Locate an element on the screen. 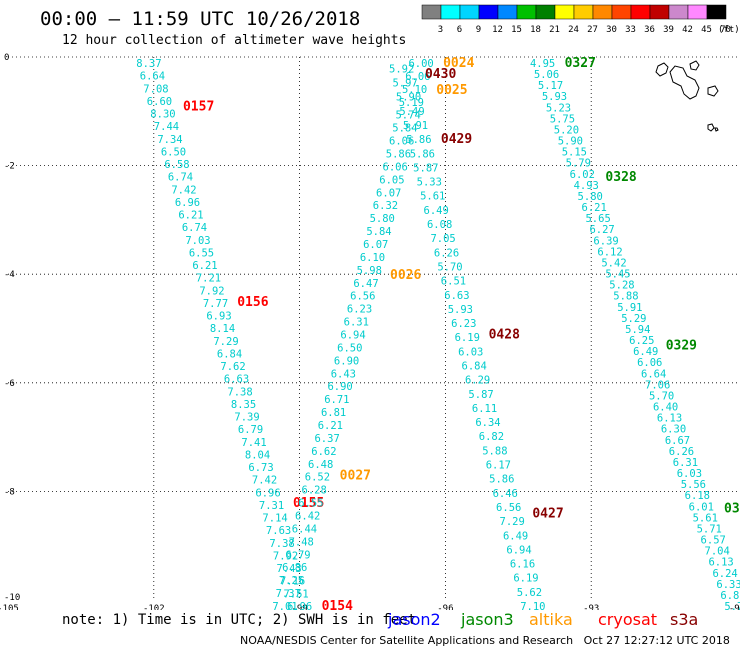 The height and width of the screenshot is (650, 740). wave-height-label: 6.02 is located at coordinates (582, 175).